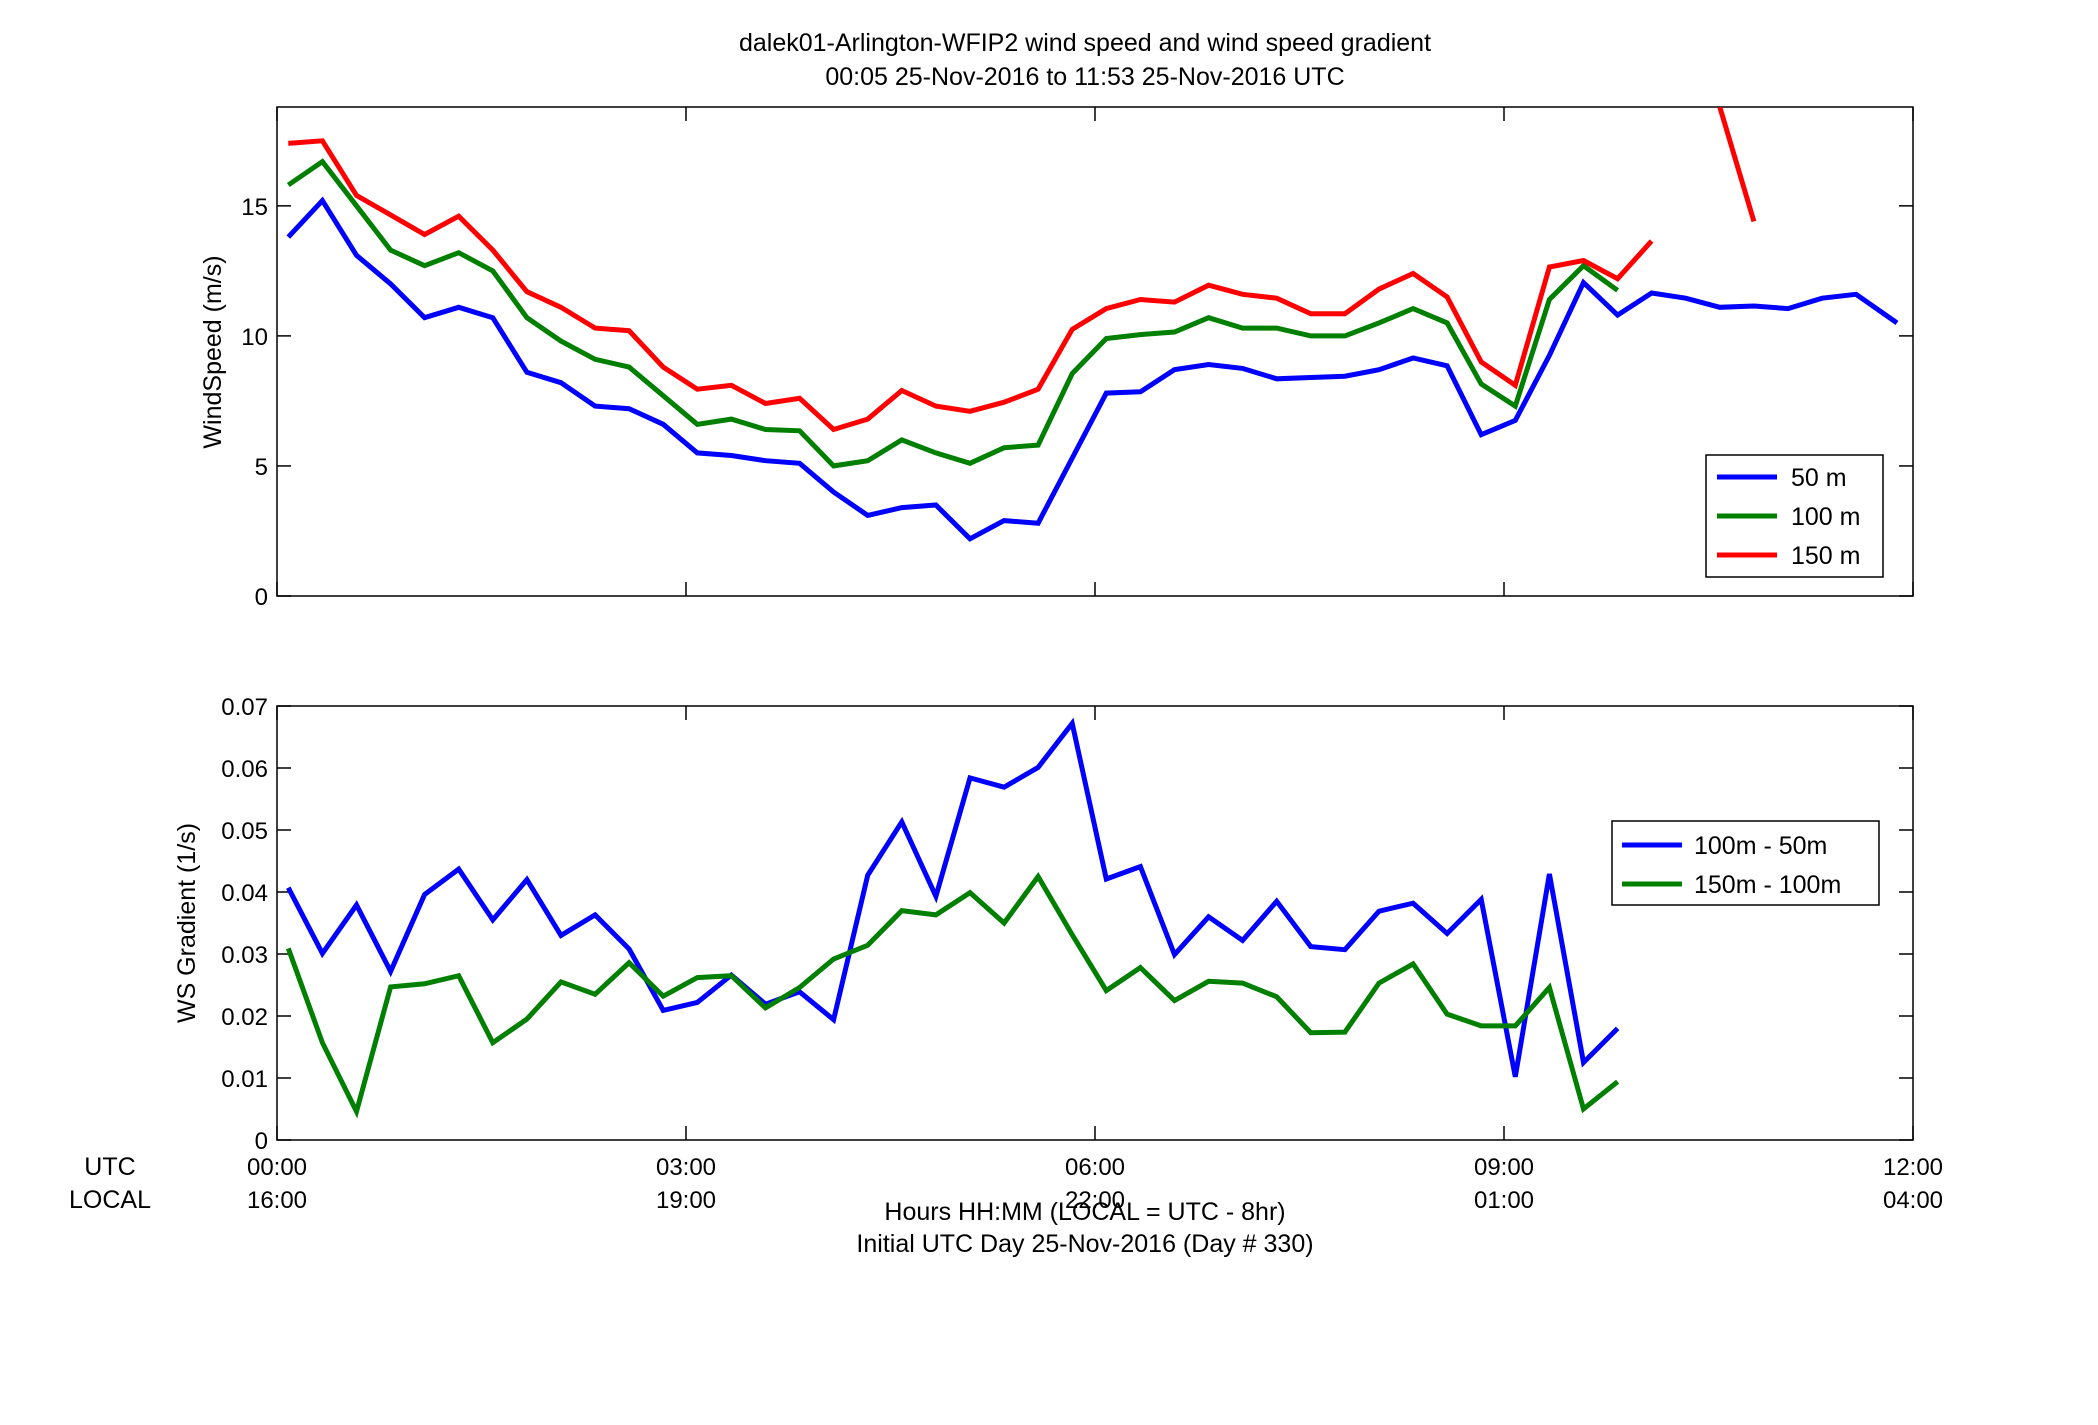 This screenshot has height=1425, width=2098. I want to click on gradient-ytick-label: 0.07, so click(244, 707).